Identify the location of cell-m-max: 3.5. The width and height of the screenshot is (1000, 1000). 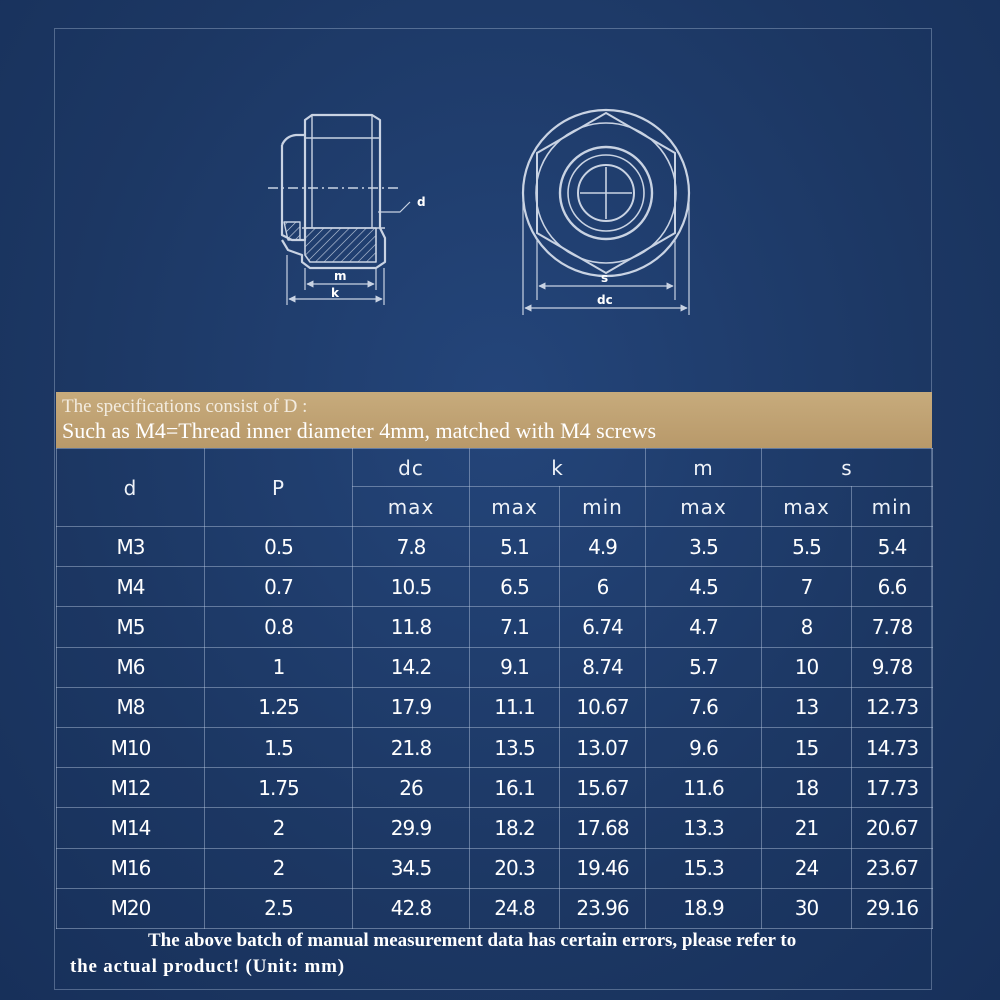
(703, 546).